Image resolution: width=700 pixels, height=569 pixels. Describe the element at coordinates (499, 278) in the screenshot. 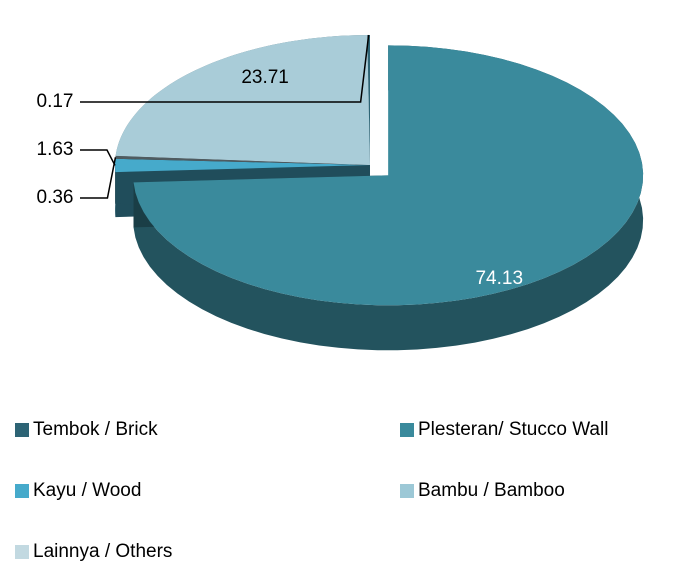

I see `data-label: 74.13` at that location.